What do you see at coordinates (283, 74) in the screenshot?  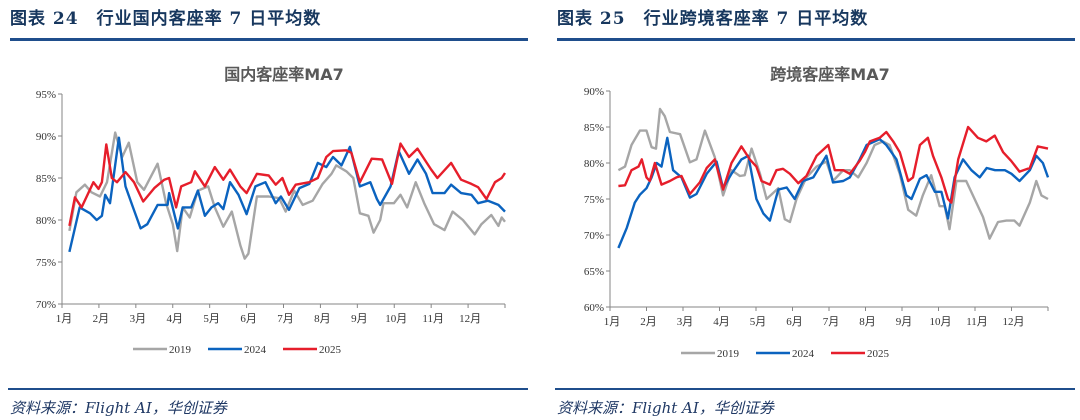 I see `chart-title: 国内客座率MA7` at bounding box center [283, 74].